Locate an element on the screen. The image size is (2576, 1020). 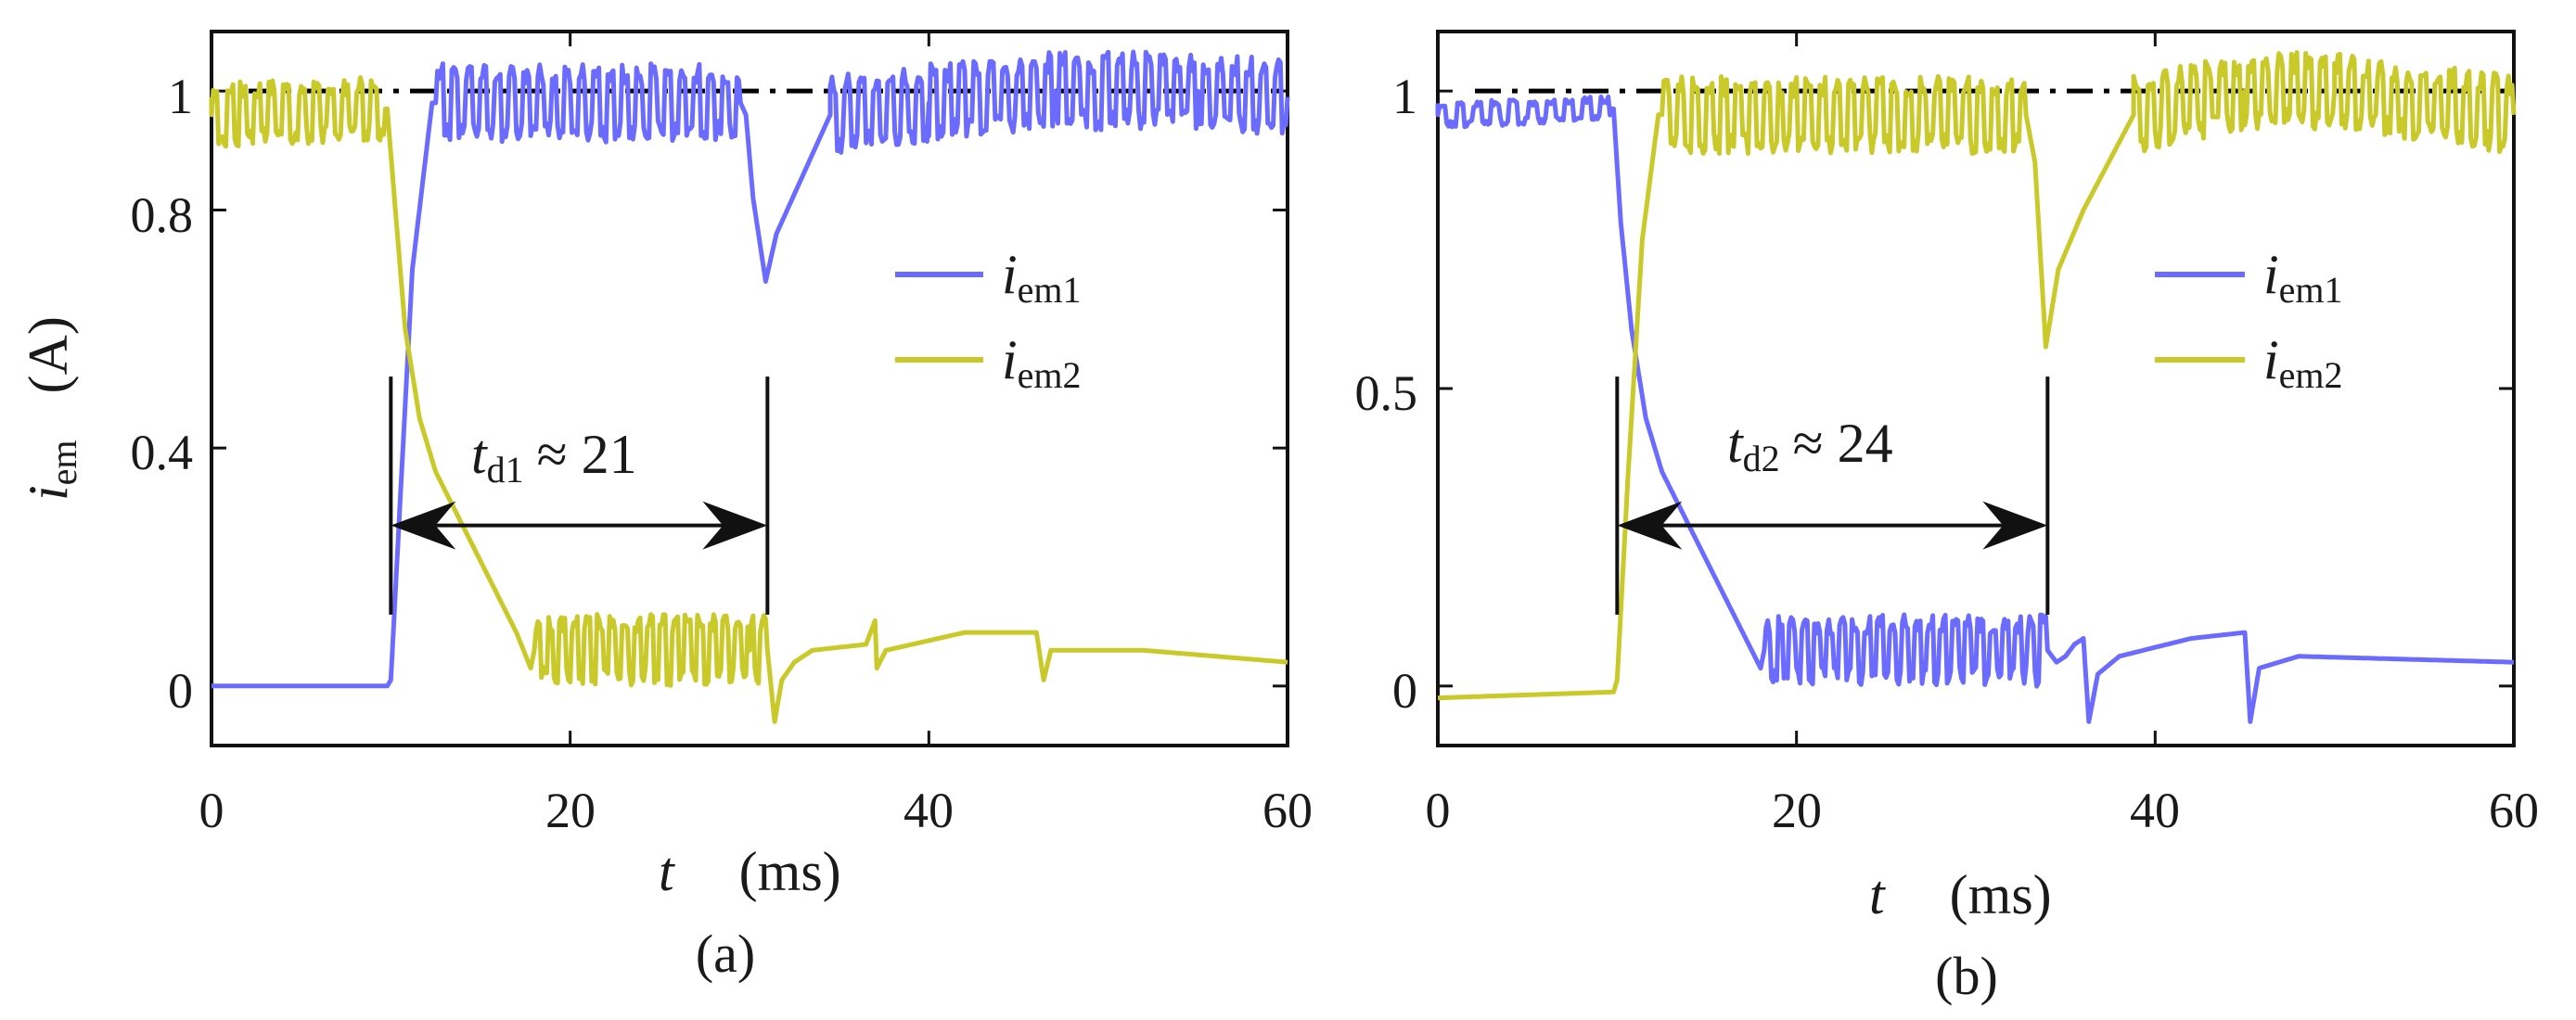
delay-arrowhead-right-a is located at coordinates (735, 525).